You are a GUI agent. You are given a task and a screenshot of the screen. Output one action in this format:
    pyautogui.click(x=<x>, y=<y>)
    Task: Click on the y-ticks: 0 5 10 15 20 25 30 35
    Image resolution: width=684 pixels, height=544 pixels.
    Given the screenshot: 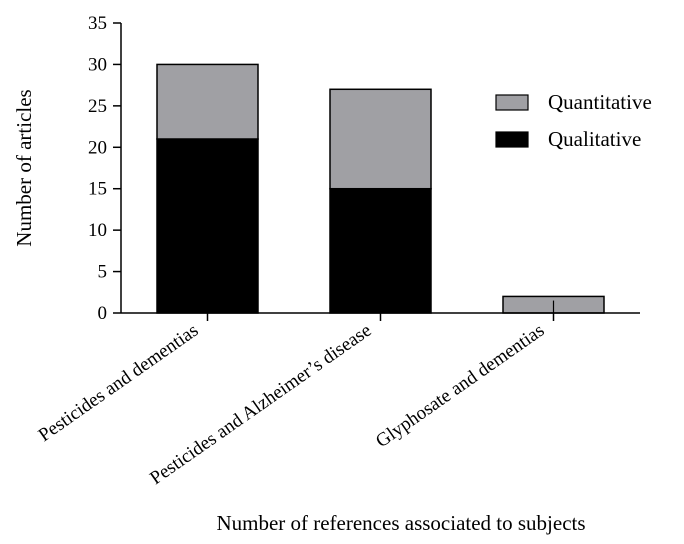 What is the action you would take?
    pyautogui.click(x=104, y=168)
    